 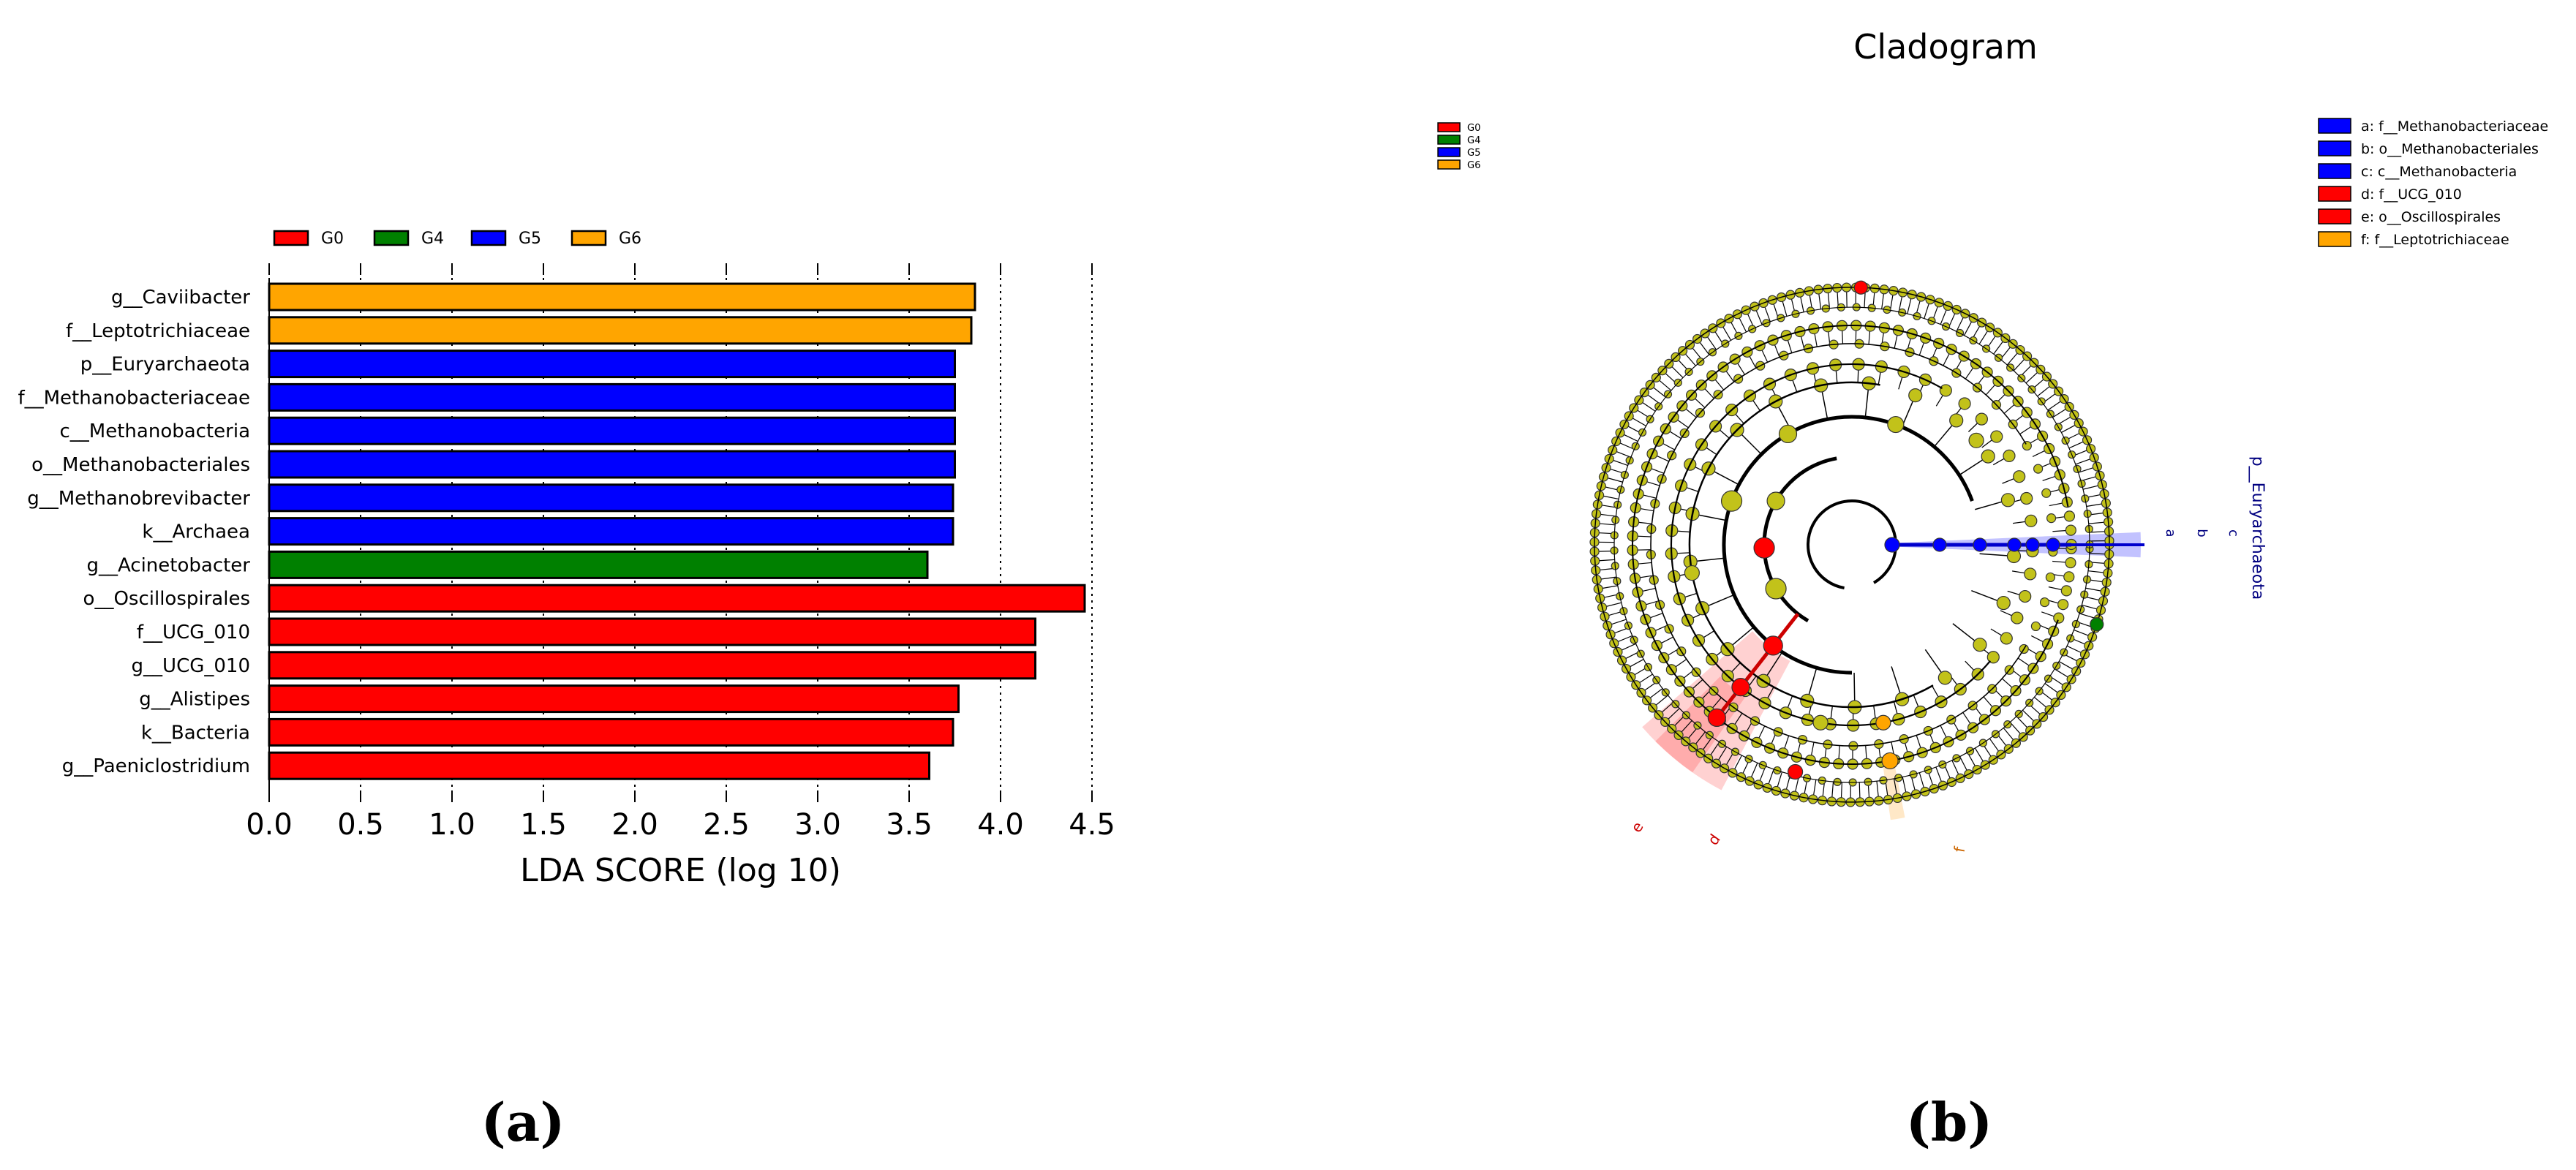 I want to click on taxa-legend-label: d: f__UCG_010, so click(x=2411, y=194).